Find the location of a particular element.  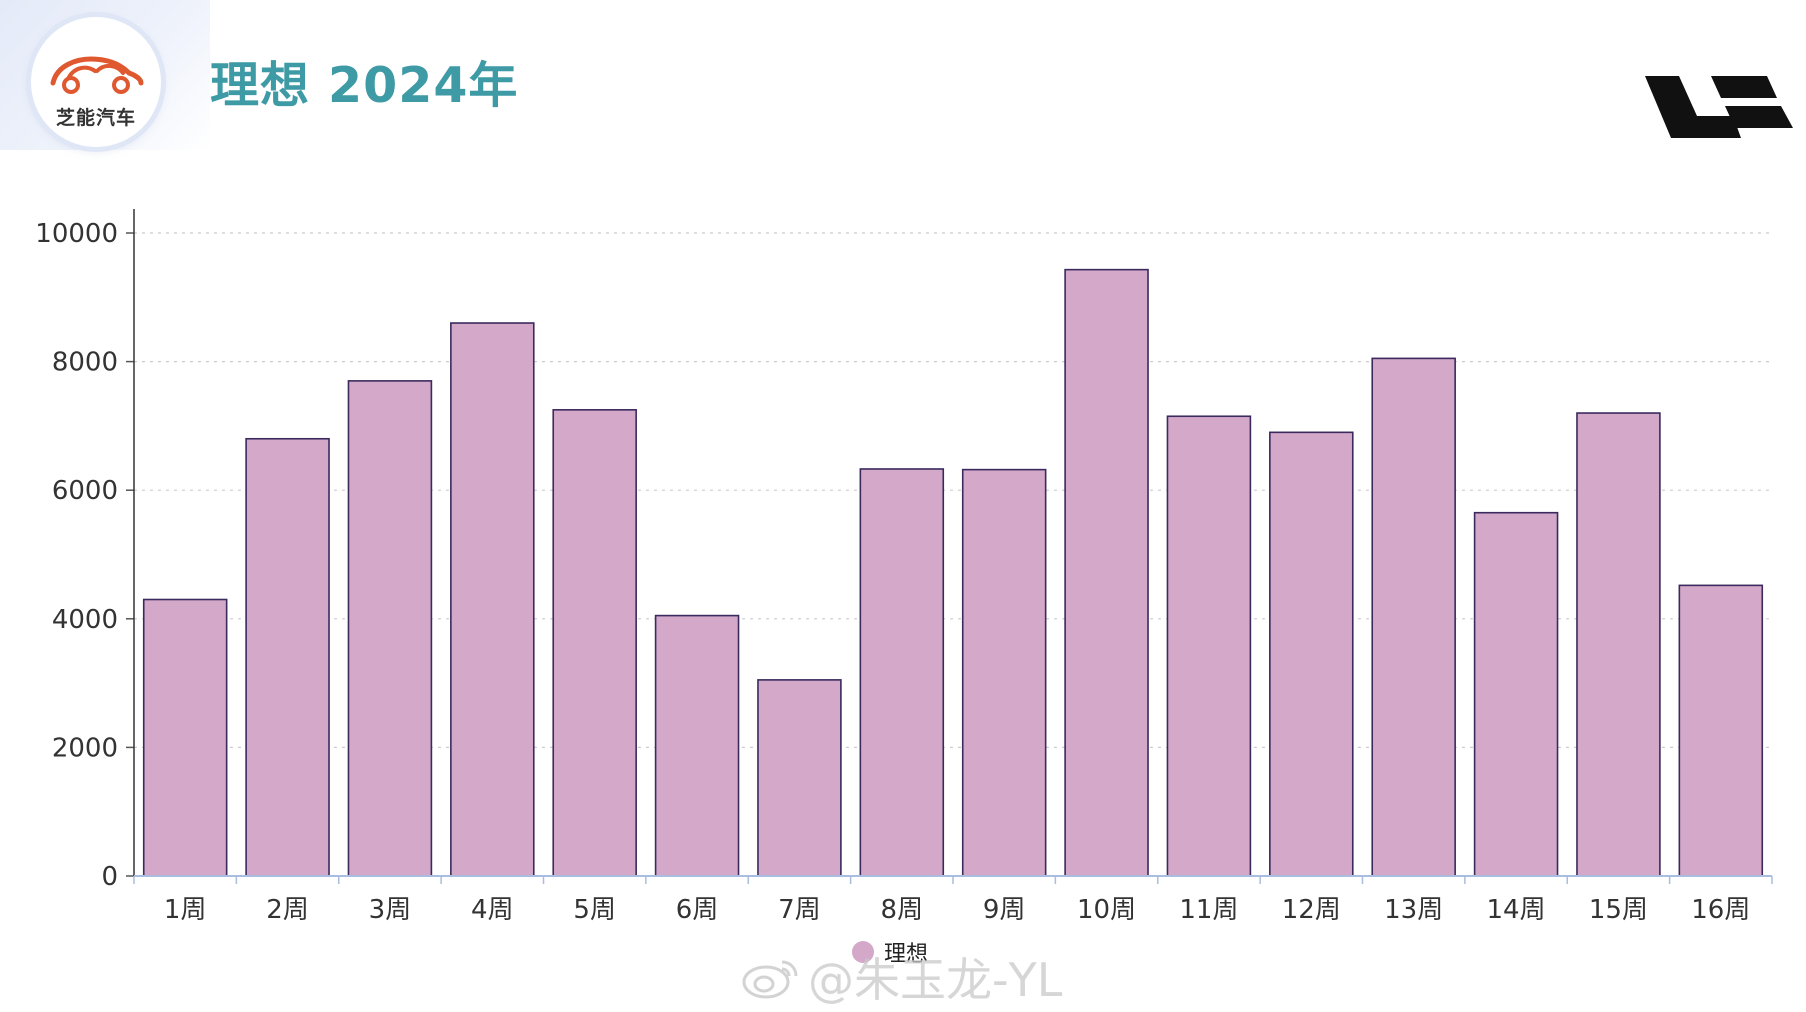

watermark-text: @朱玉龙-YL is located at coordinates (935, 980).